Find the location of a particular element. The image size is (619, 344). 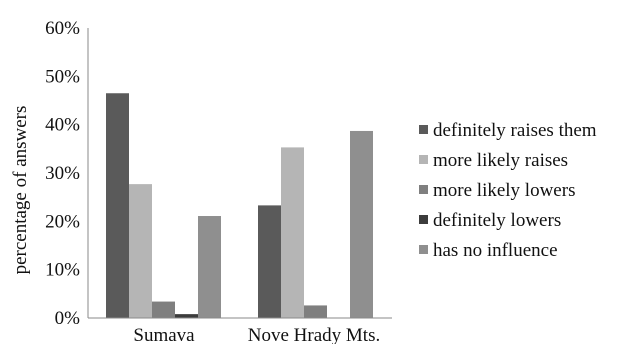

y-tick-label: 0% is located at coordinates (68, 318).